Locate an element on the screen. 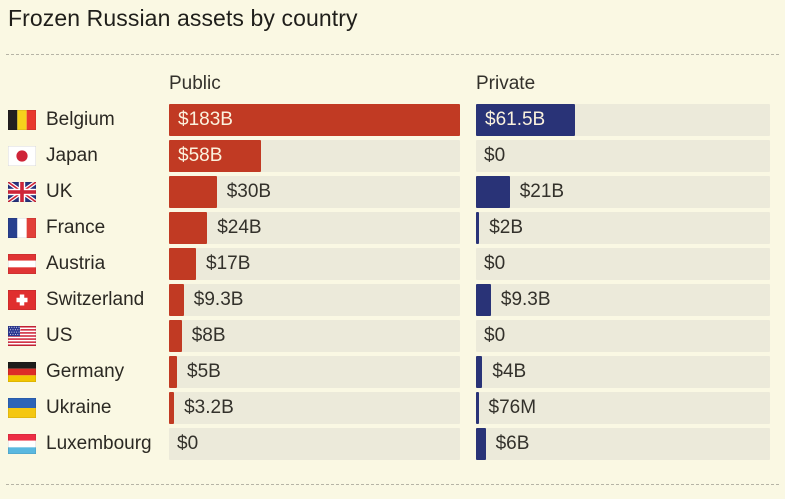  country-label: Germany is located at coordinates (85, 371).